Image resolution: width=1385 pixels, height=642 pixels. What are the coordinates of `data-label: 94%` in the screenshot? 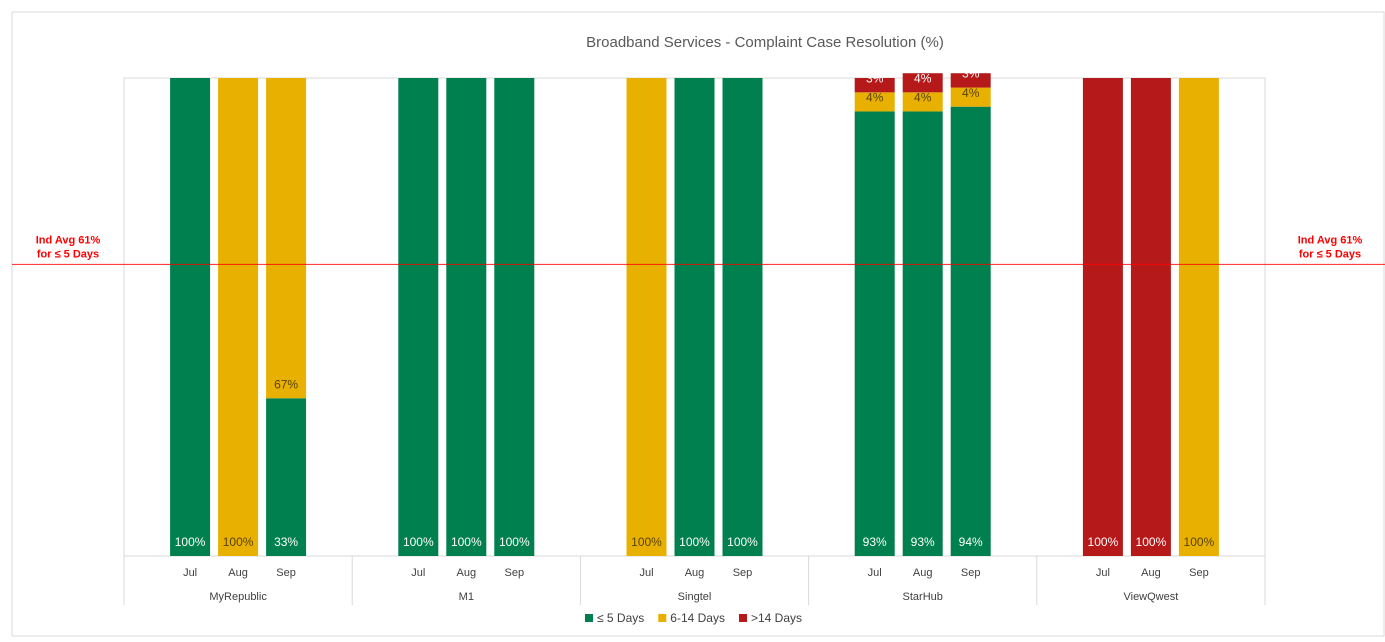 It's located at (971, 542).